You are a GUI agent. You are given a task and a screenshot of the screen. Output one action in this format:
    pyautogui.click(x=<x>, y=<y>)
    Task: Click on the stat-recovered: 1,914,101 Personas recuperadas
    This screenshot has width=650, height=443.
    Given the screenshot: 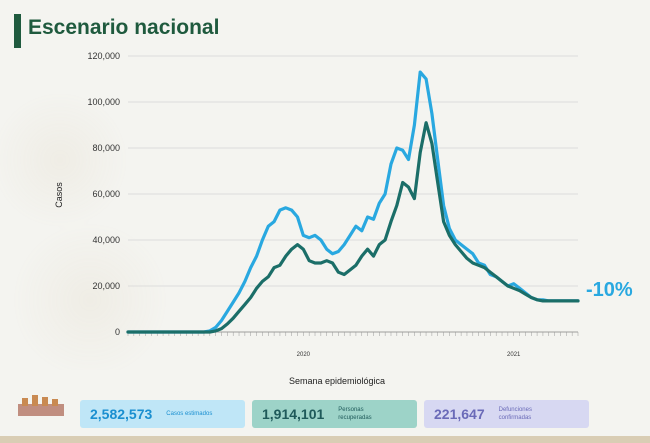 What is the action you would take?
    pyautogui.click(x=334, y=414)
    